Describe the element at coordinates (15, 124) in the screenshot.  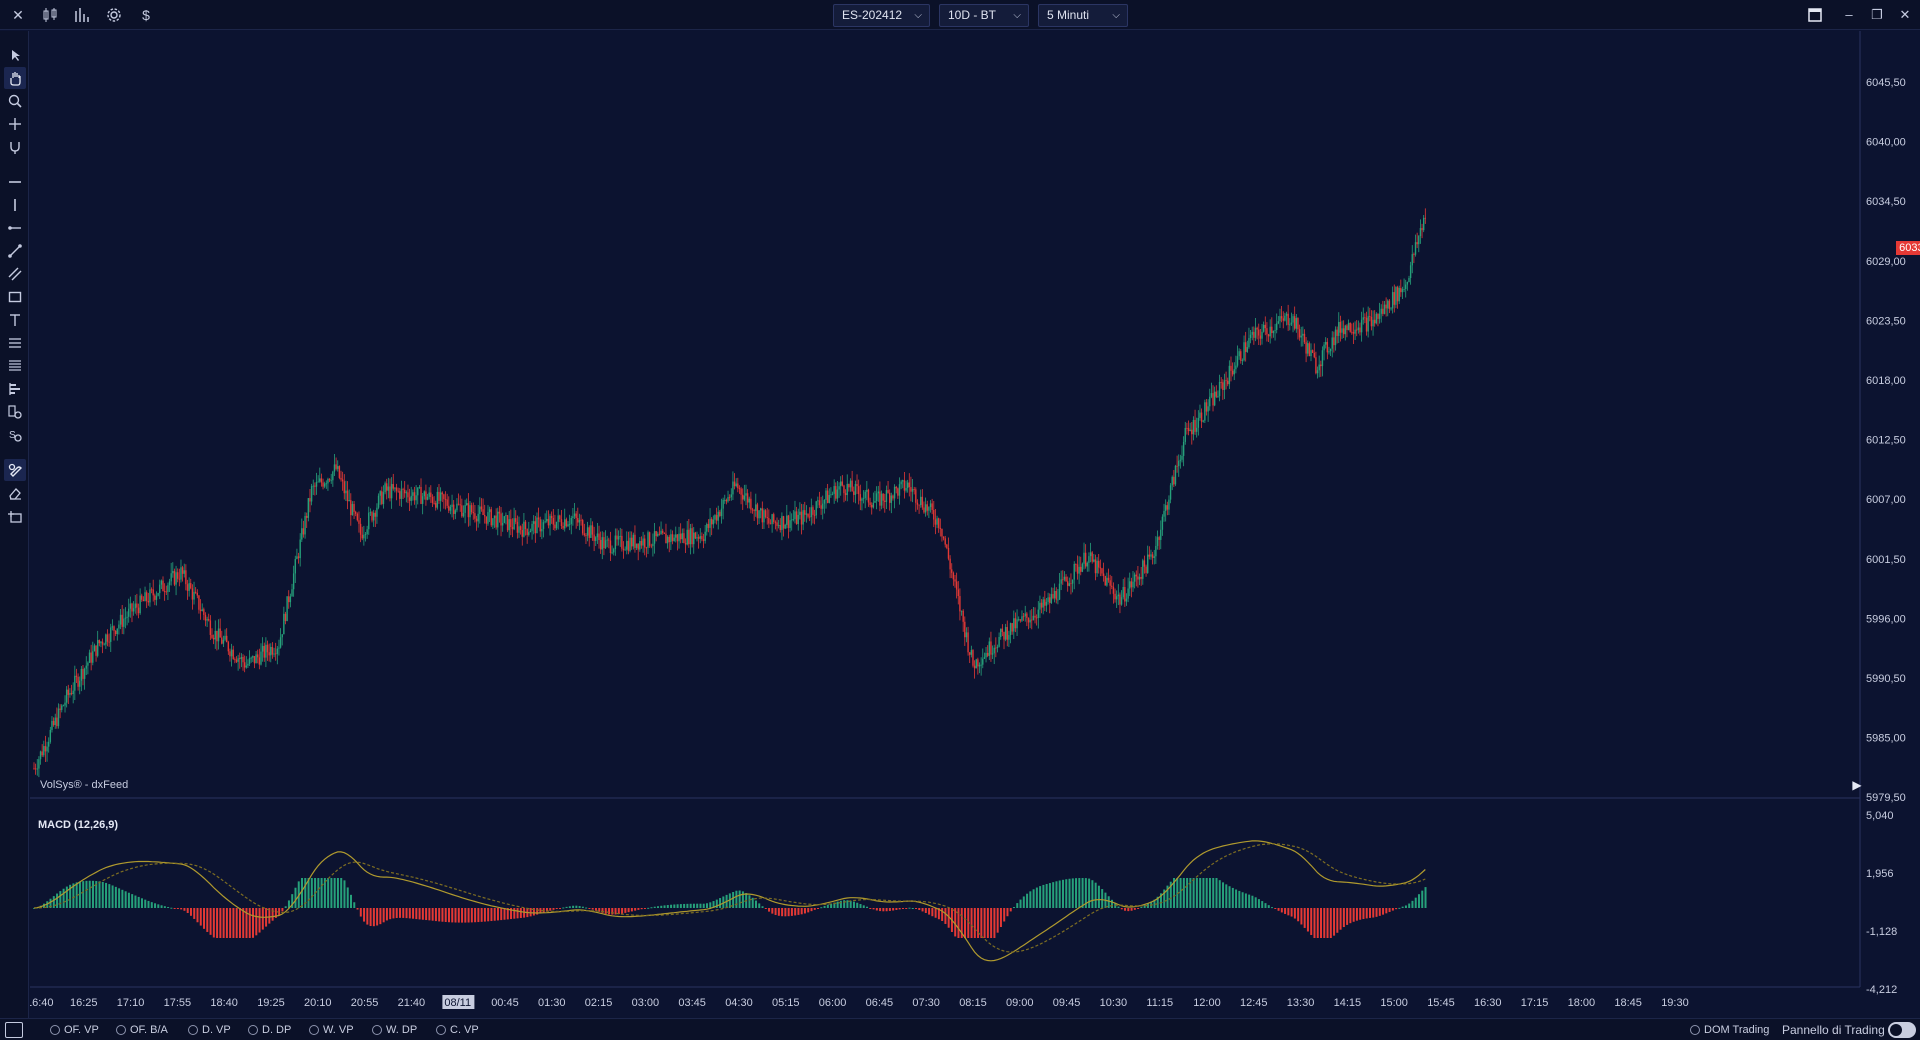
I see `crosshair-tool` at that location.